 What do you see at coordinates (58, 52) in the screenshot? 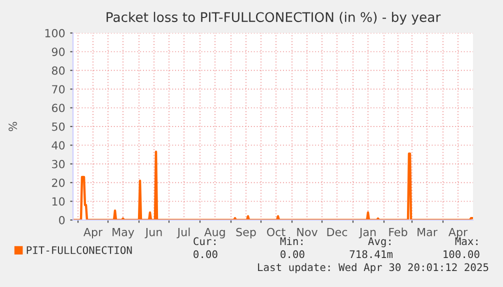
I see `y-tick-label: 90` at bounding box center [58, 52].